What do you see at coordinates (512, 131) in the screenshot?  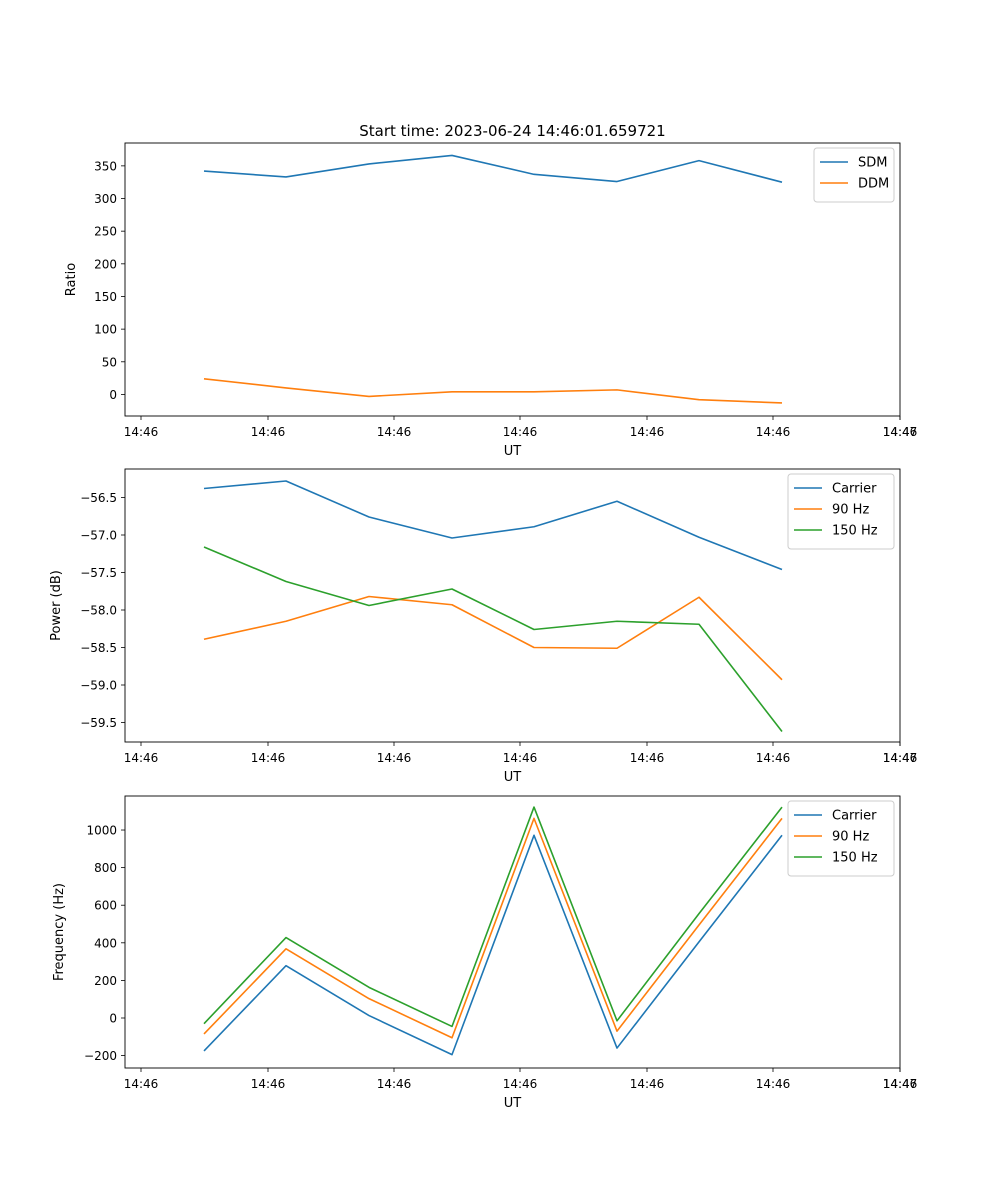 I see `chart-title: Start time: 2023-06-24 14:46:01.659721` at bounding box center [512, 131].